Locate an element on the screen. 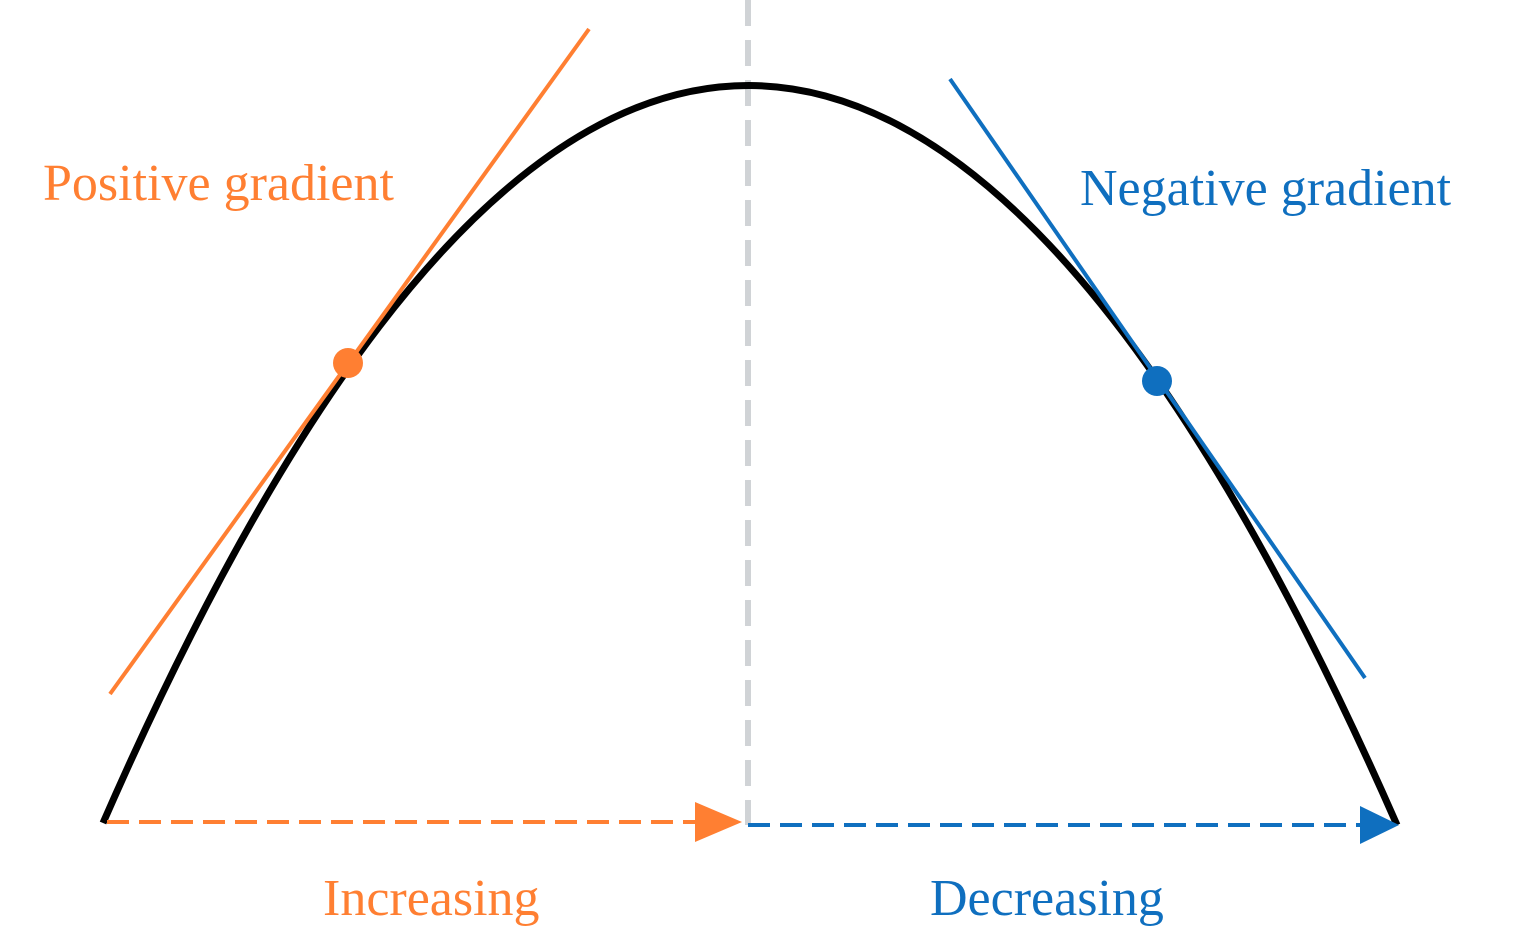  positive-tangent-point is located at coordinates (348, 363).